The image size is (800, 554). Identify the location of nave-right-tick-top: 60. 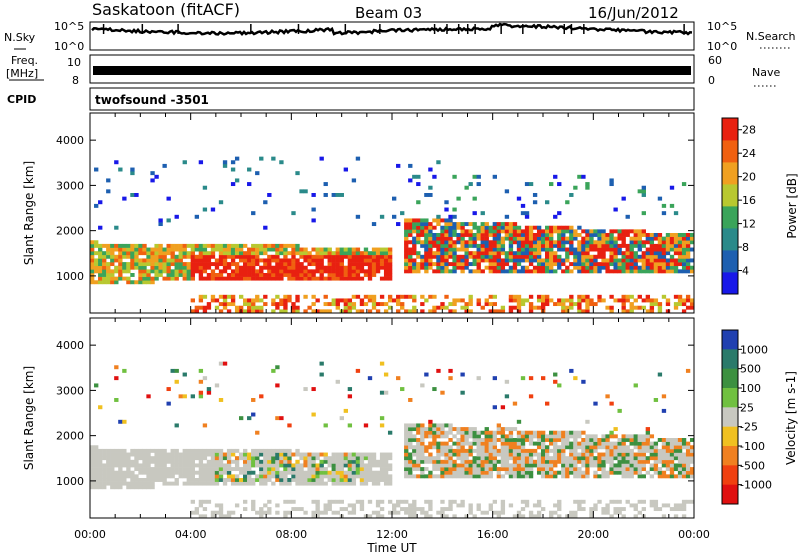
(715, 60).